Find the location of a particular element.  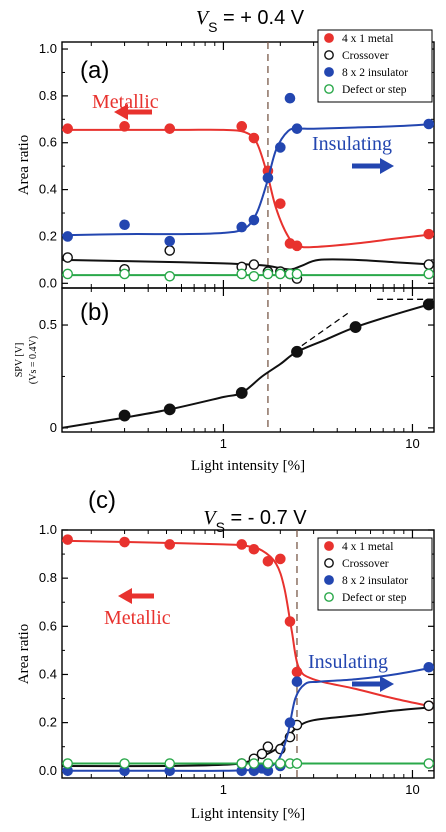

legend-marker-insulator is located at coordinates (329, 580).